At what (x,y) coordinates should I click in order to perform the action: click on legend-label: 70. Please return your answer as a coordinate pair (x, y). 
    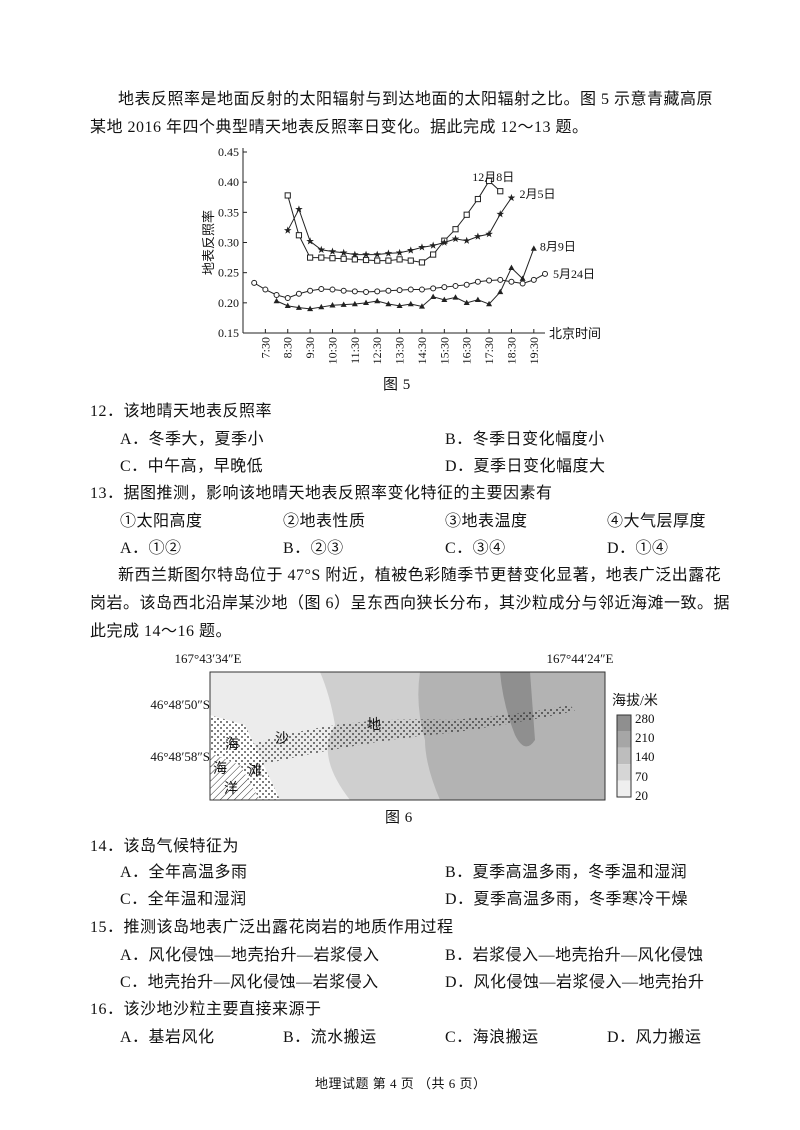
    Looking at the image, I should click on (641, 776).